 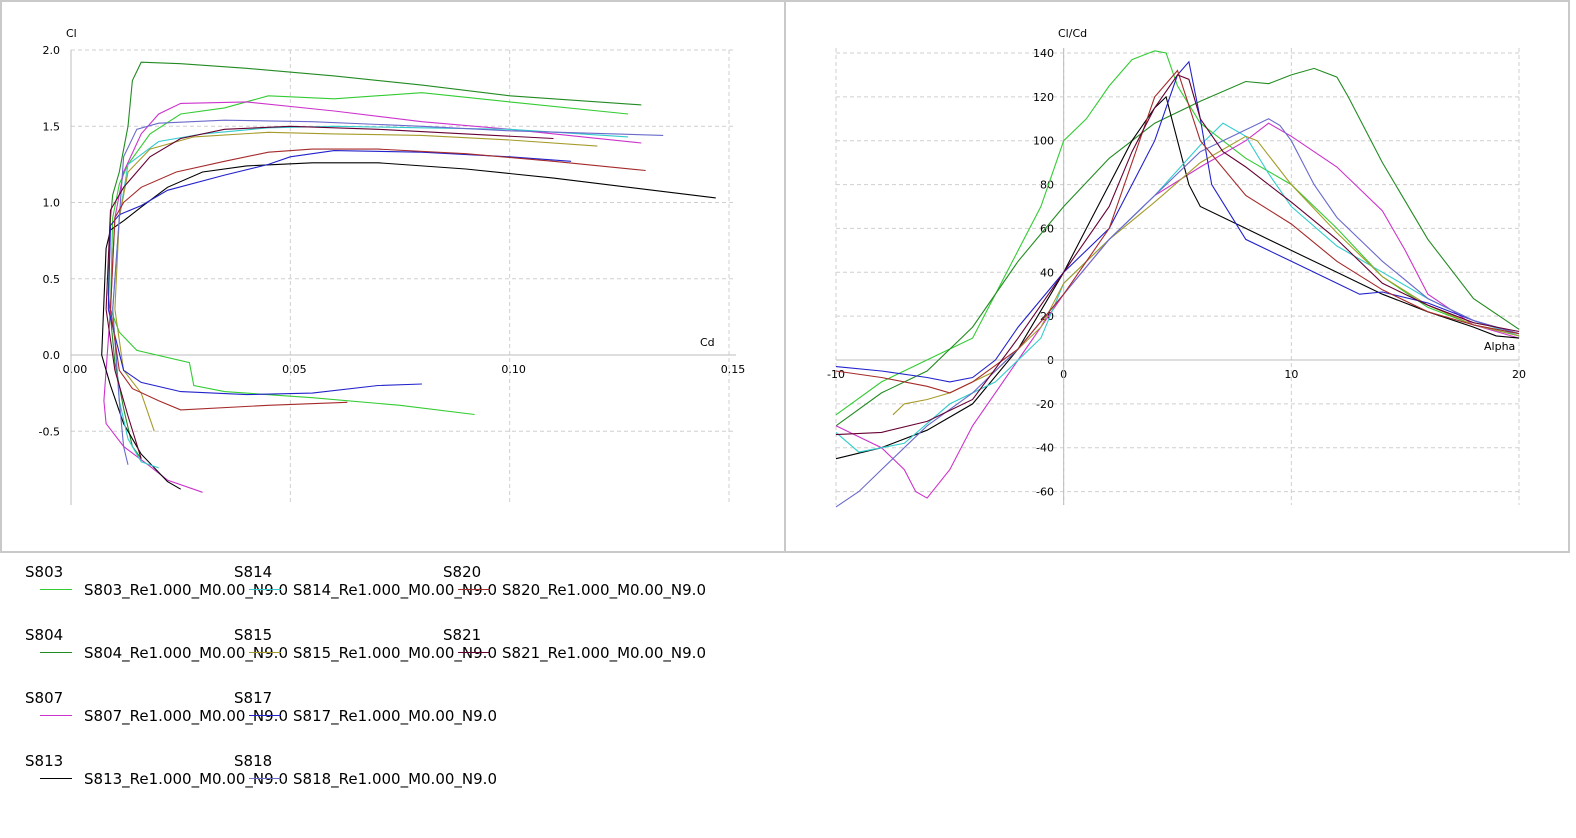 I want to click on legend-item-head: S814, so click(x=253, y=572).